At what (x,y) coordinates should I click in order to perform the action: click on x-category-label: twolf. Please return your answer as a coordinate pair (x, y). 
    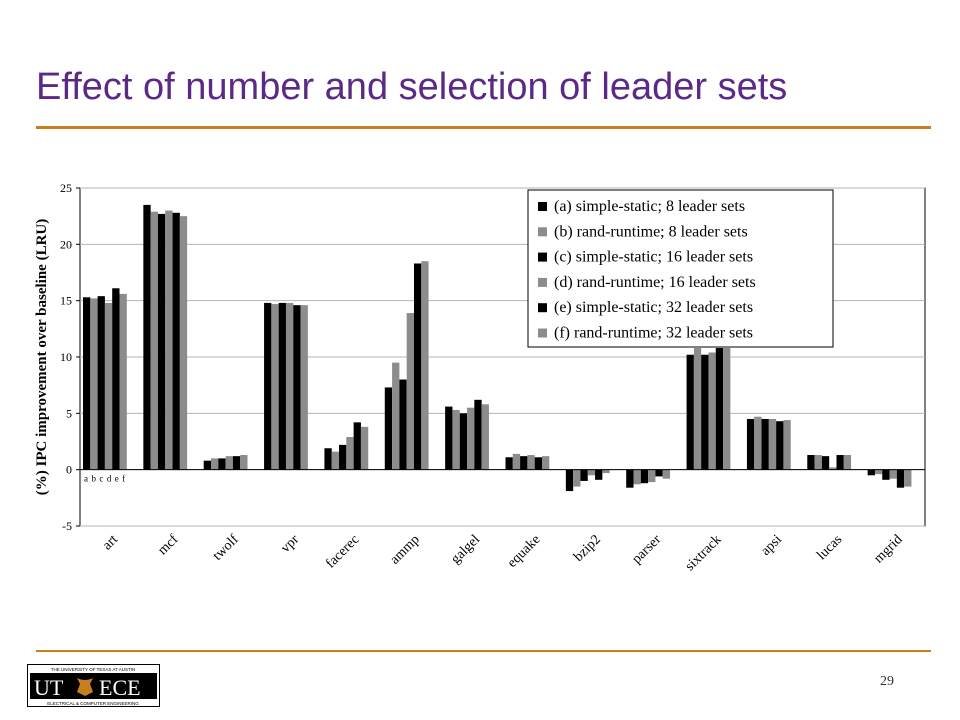
    Looking at the image, I should click on (226, 548).